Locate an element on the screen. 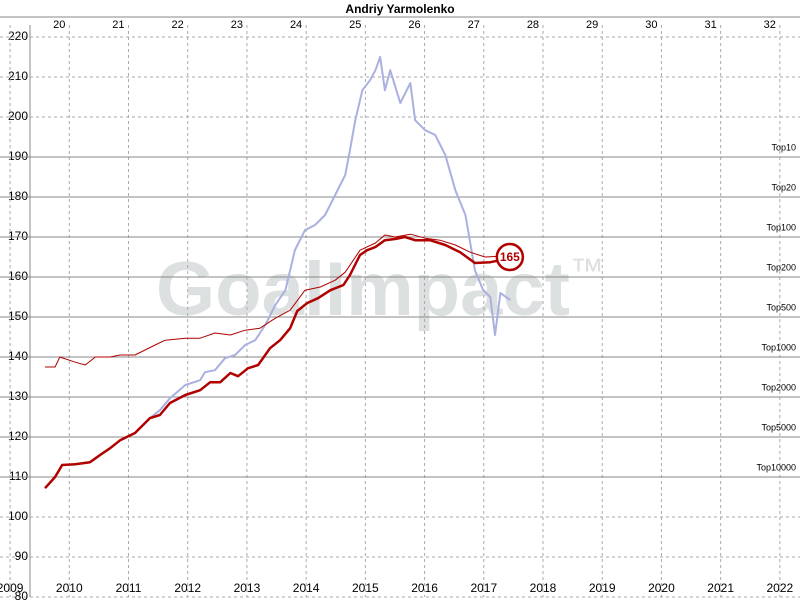 This screenshot has width=800, height=600. age-tick-label: 32 is located at coordinates (770, 25).